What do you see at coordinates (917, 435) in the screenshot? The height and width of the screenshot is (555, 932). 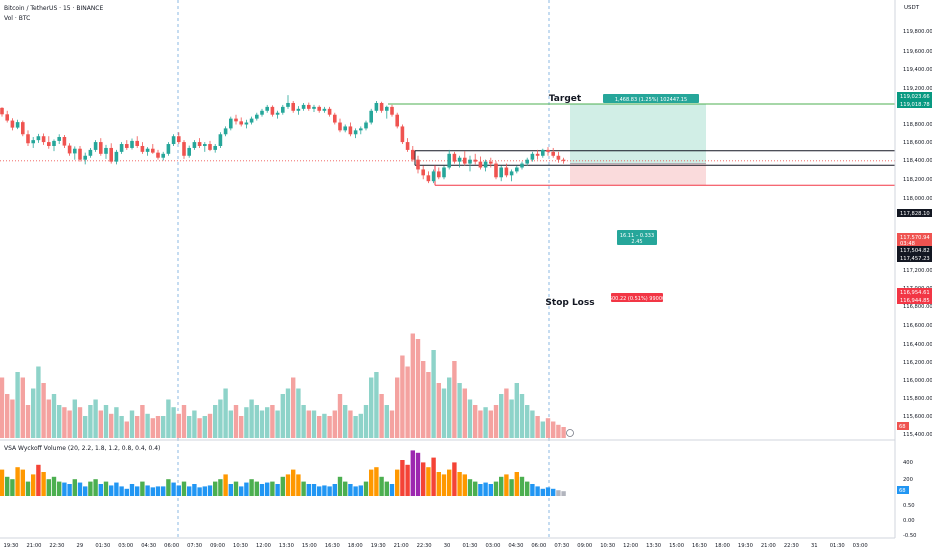 I see `price-tick: 115,400.00` at bounding box center [917, 435].